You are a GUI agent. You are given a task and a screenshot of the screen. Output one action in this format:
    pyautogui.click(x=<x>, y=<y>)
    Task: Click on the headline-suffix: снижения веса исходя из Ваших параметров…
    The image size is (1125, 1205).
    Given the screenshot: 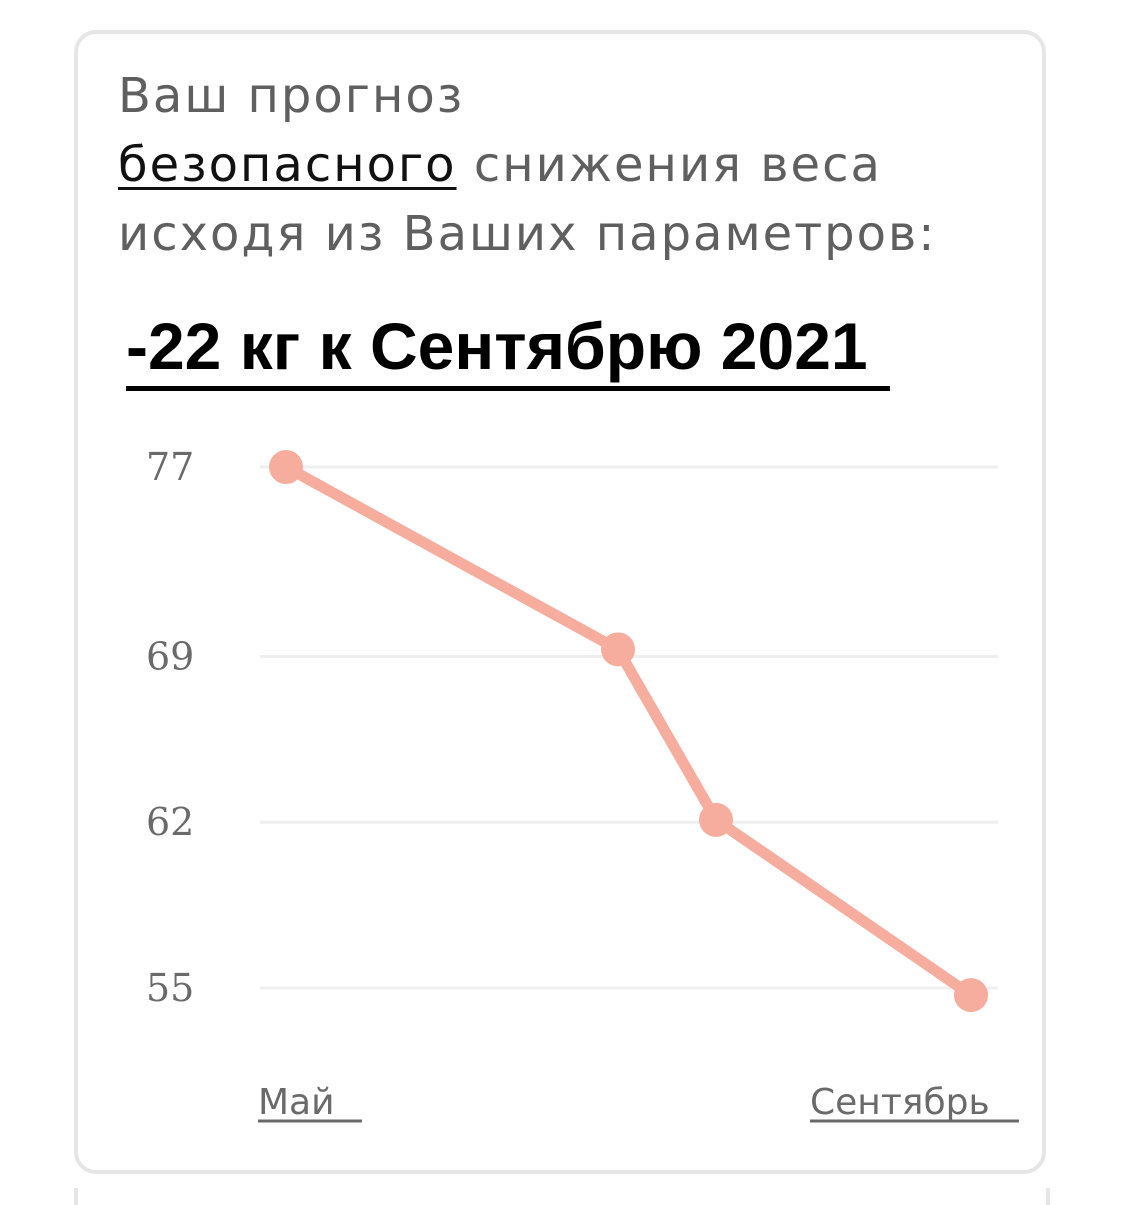 What is the action you would take?
    pyautogui.click(x=527, y=199)
    